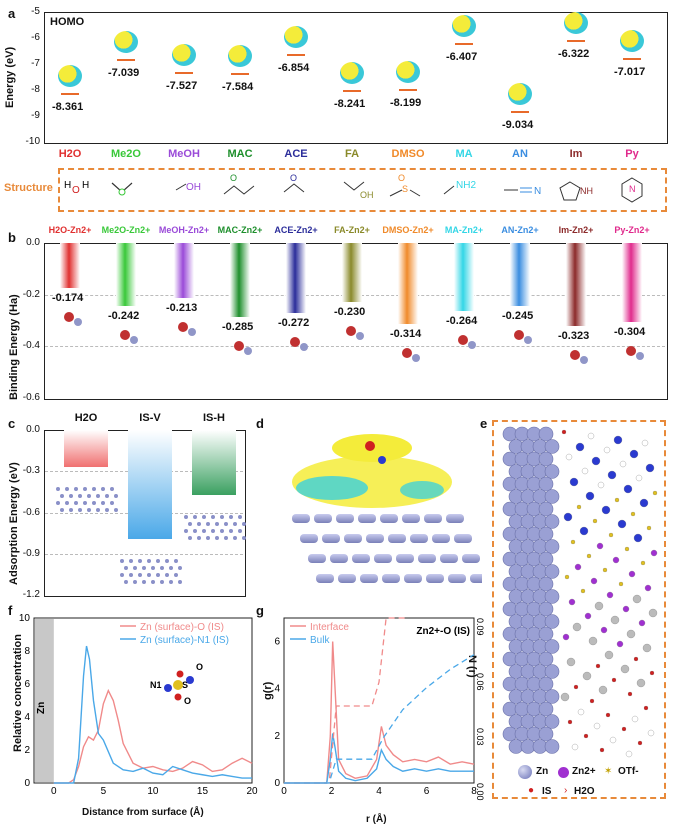 The image size is (679, 830). Describe the element at coordinates (124, 315) in the screenshot. I see `binding-energy-value: -0.242` at that location.